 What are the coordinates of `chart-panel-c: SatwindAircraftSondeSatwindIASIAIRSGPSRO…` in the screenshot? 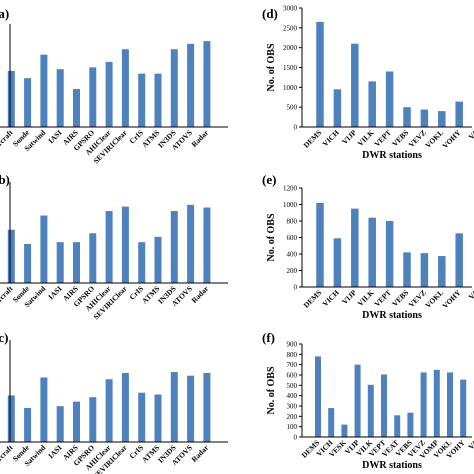 It's located at (114, 402).